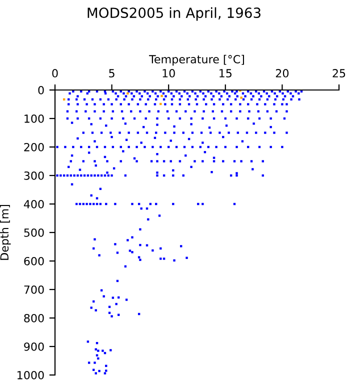 The height and width of the screenshot is (384, 348). I want to click on y-tick-label: 900, so click(34, 346).